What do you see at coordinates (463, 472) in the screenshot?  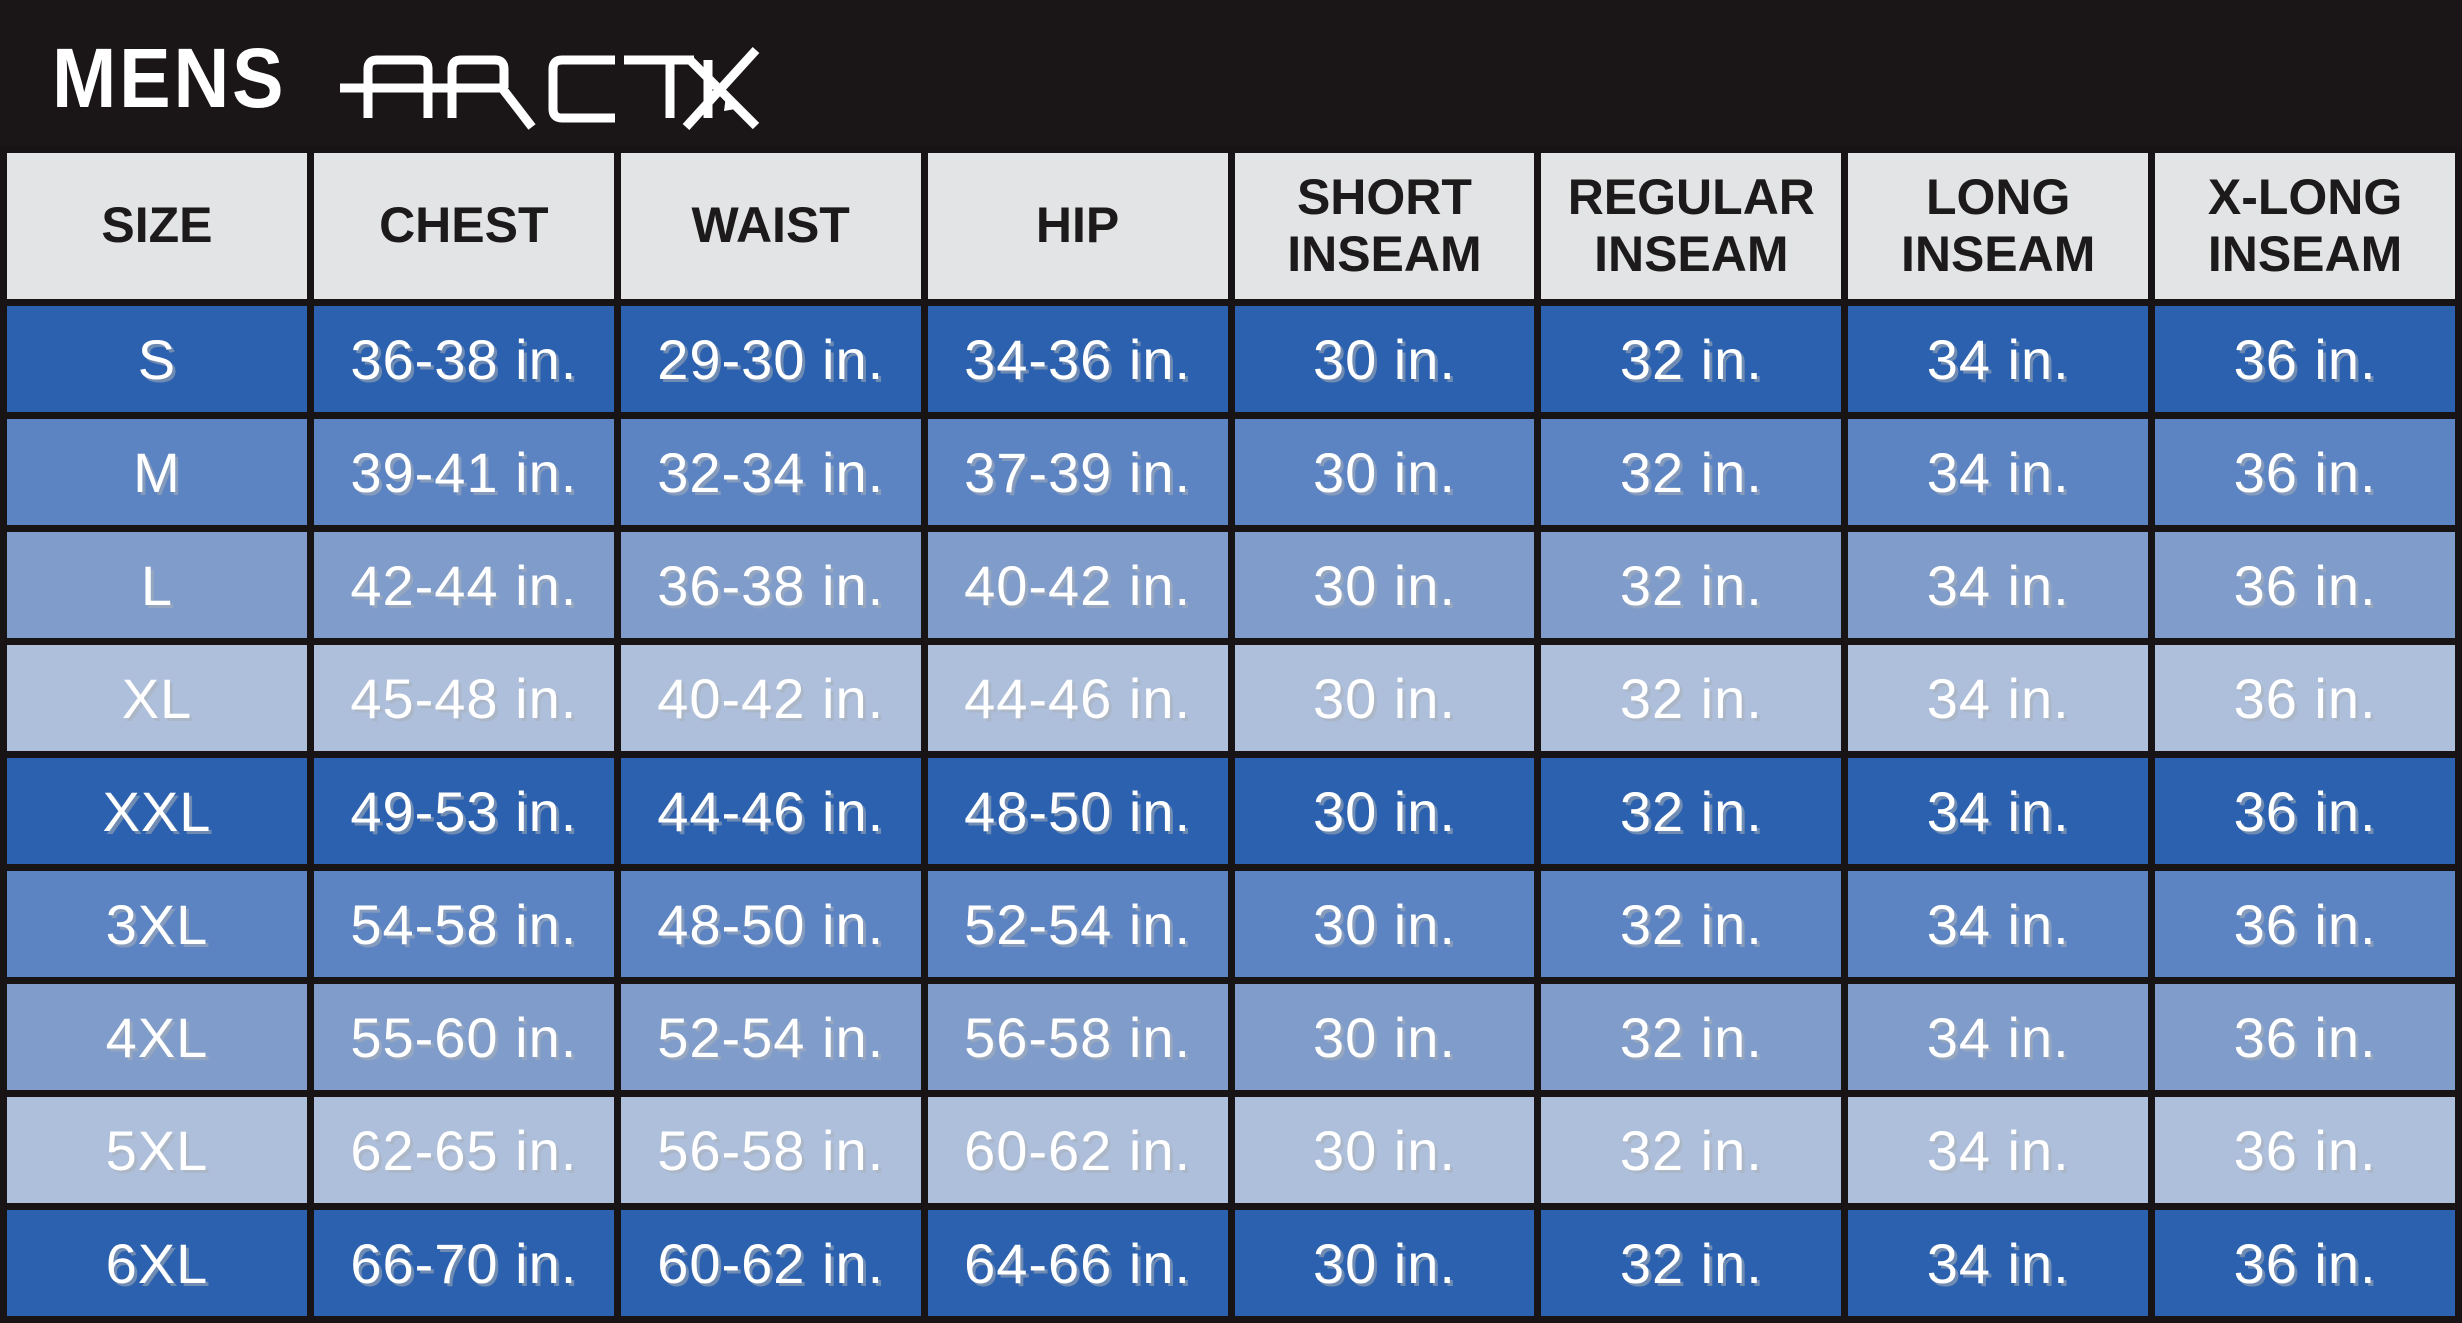 I see `measurement-cell: 39-41 in.` at bounding box center [463, 472].